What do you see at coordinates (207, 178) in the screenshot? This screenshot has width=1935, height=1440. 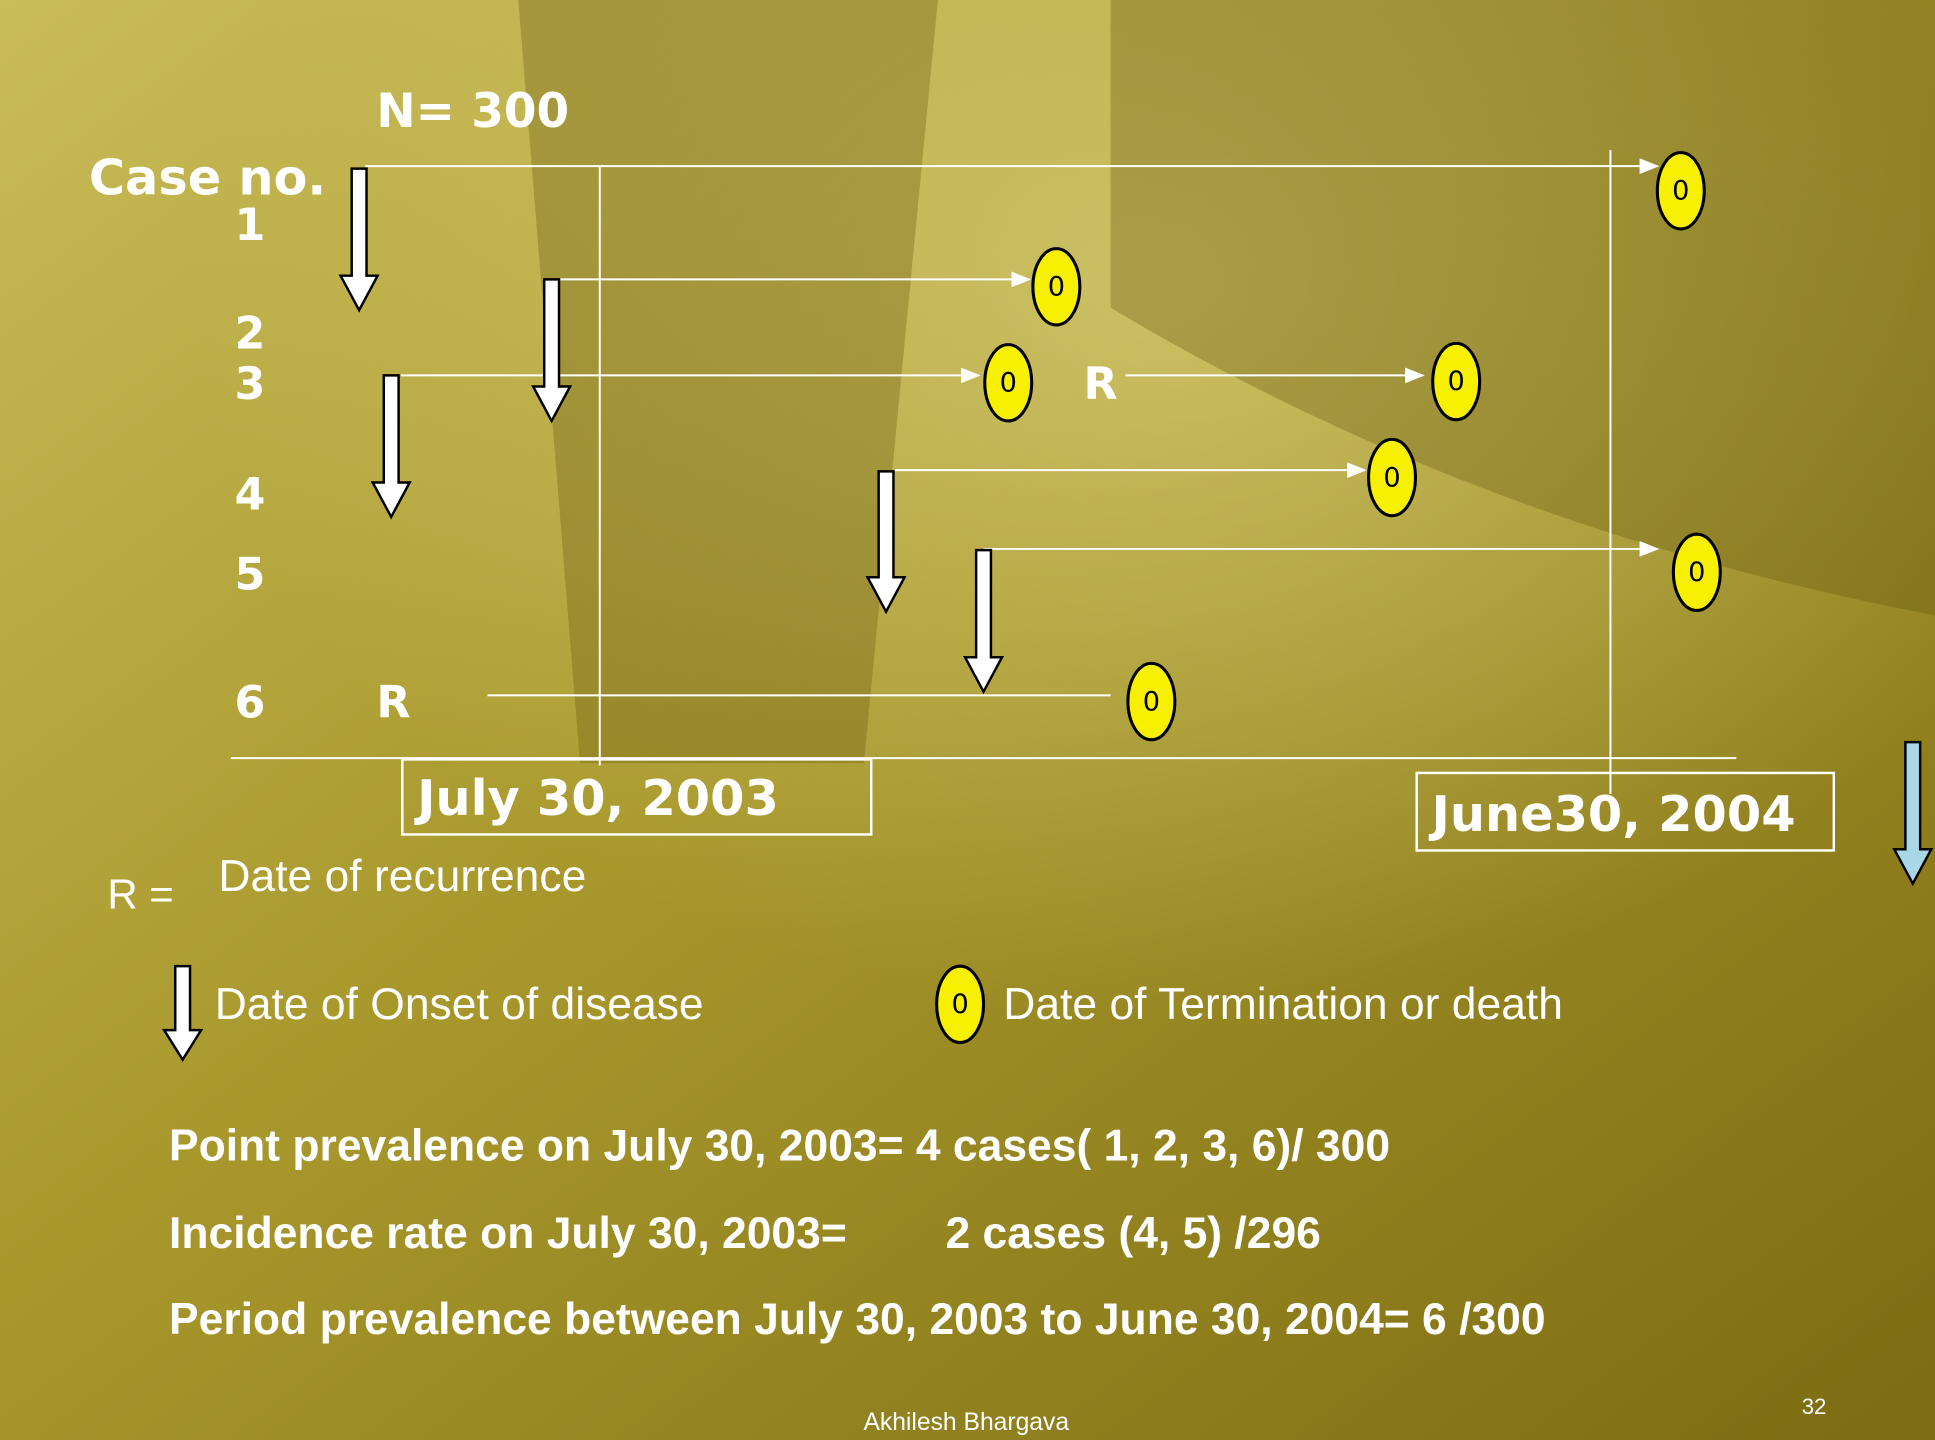 I see `case-label: Case no.` at bounding box center [207, 178].